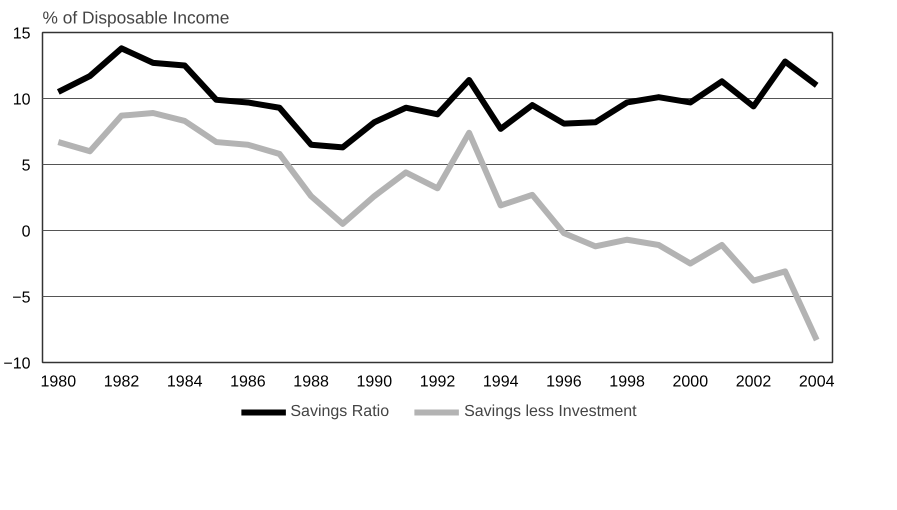  Describe the element at coordinates (21, 100) in the screenshot. I see `y-tick-label: 10` at that location.